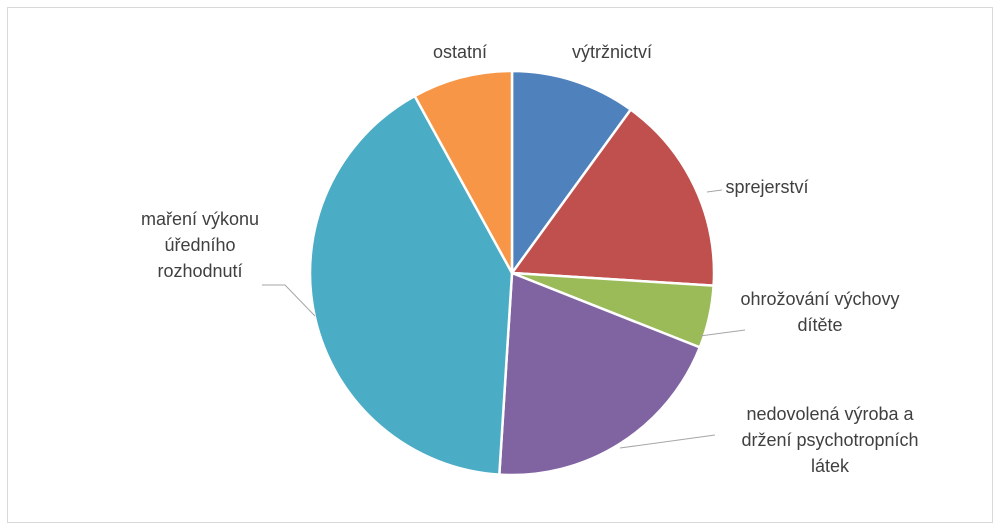 The height and width of the screenshot is (532, 1000). I want to click on slice-label: maření výkonu úředního rozhodnutí, so click(200, 245).